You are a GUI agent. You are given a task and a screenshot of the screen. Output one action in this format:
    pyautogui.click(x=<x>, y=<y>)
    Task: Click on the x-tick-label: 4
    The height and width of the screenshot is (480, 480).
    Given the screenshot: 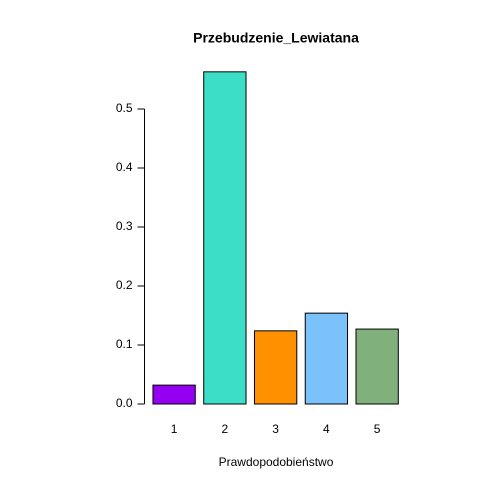 What is the action you would take?
    pyautogui.click(x=326, y=429)
    